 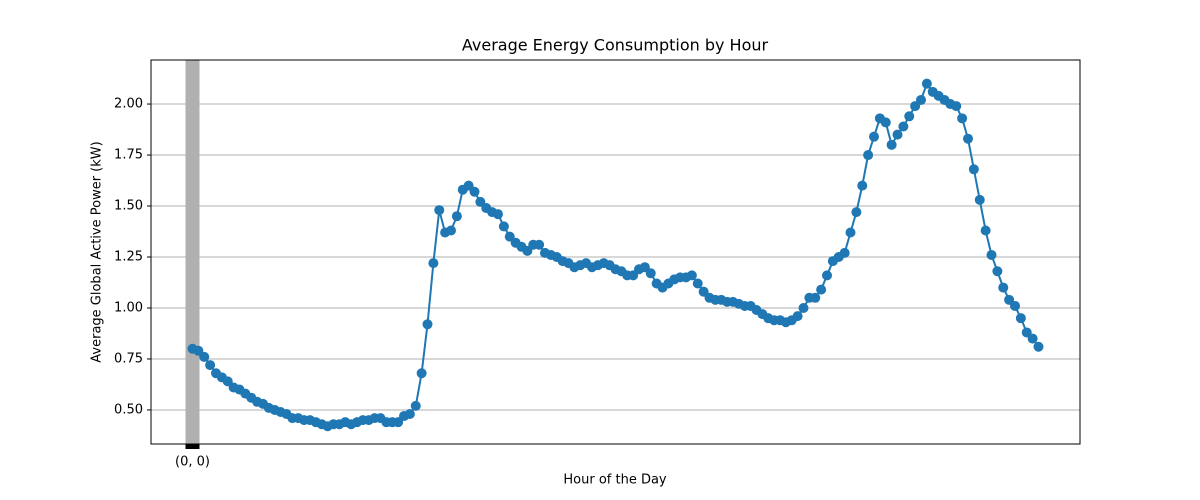 I want to click on chart-title: Average Energy Consumption by Hour, so click(x=615, y=45).